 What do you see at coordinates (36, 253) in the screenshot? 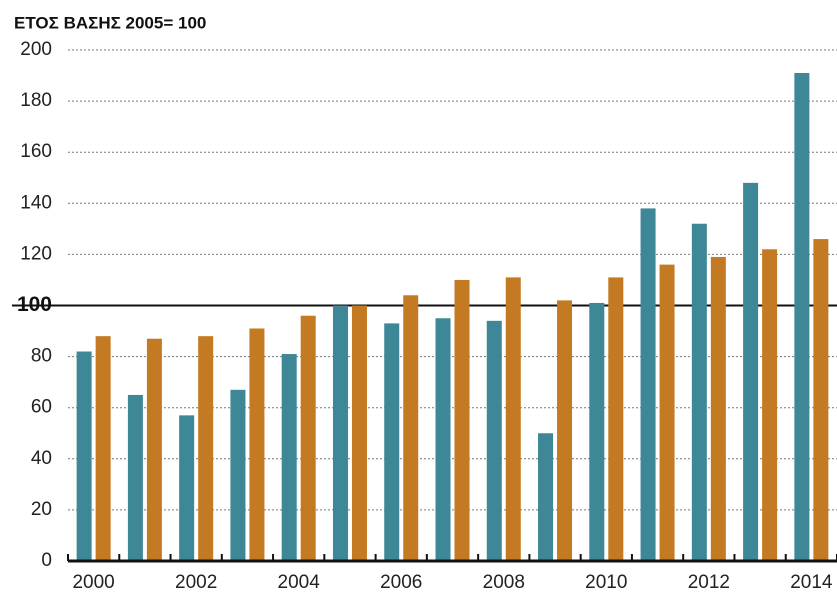
I see `y-tick-label: 120` at bounding box center [36, 253].